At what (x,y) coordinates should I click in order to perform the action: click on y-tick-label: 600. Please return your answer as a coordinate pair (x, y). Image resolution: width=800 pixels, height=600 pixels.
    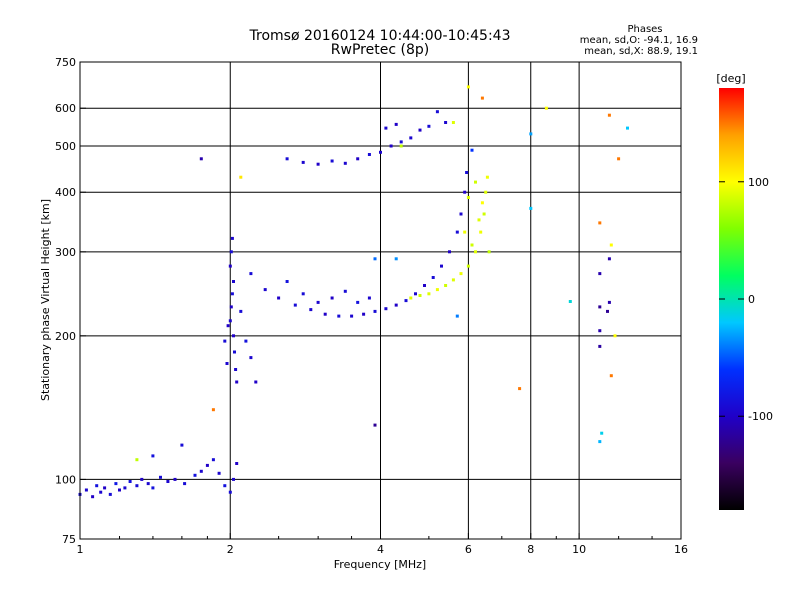
    Looking at the image, I should click on (65, 108).